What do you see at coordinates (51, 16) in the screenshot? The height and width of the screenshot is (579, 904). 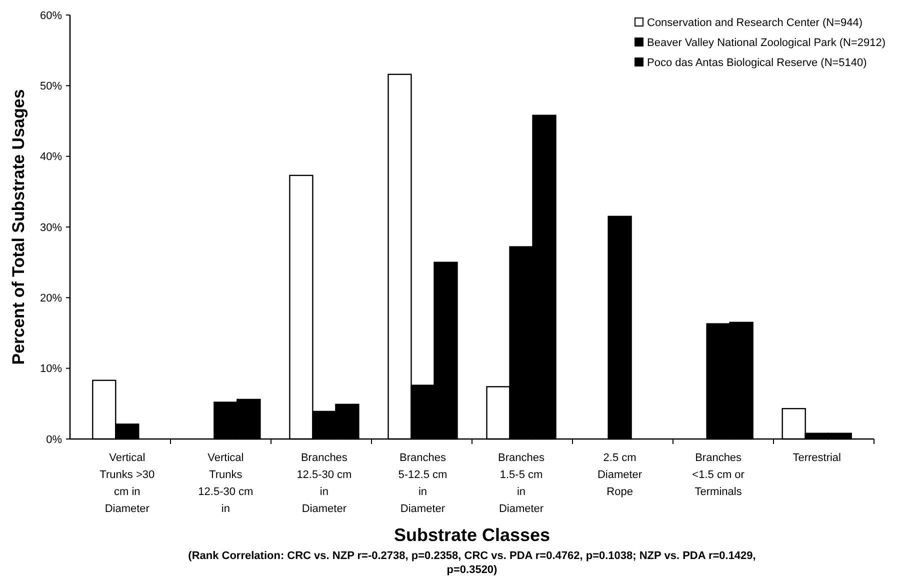 I see `y-tick-label: 60%` at bounding box center [51, 16].